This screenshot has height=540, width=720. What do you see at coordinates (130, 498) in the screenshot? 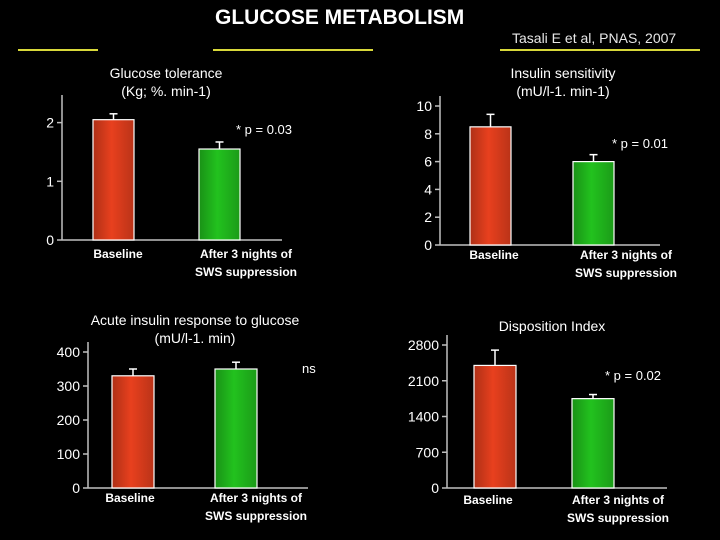
I see `chart3-category-label: Baseline` at bounding box center [130, 498].